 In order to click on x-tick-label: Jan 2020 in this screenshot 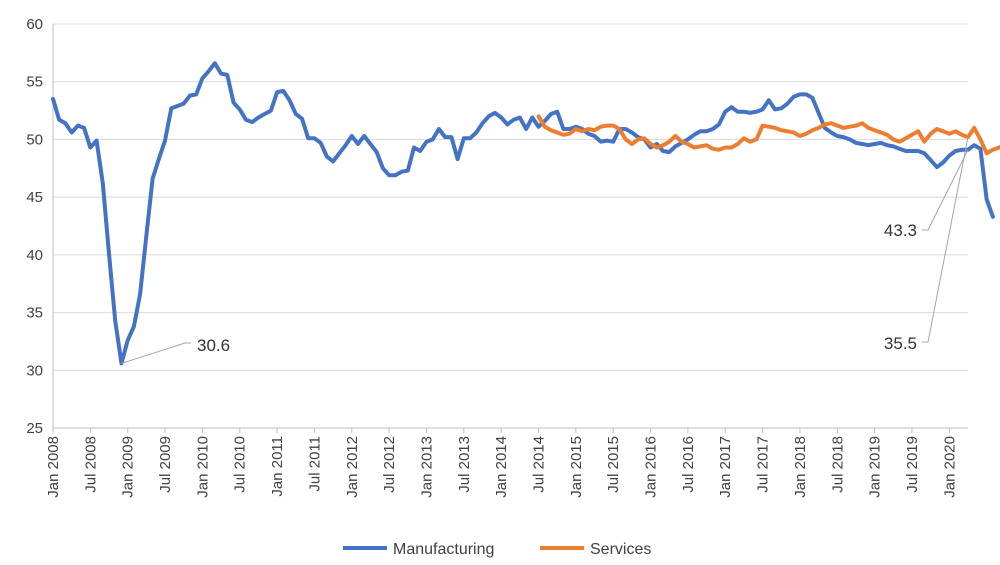, I will do `click(949, 467)`.